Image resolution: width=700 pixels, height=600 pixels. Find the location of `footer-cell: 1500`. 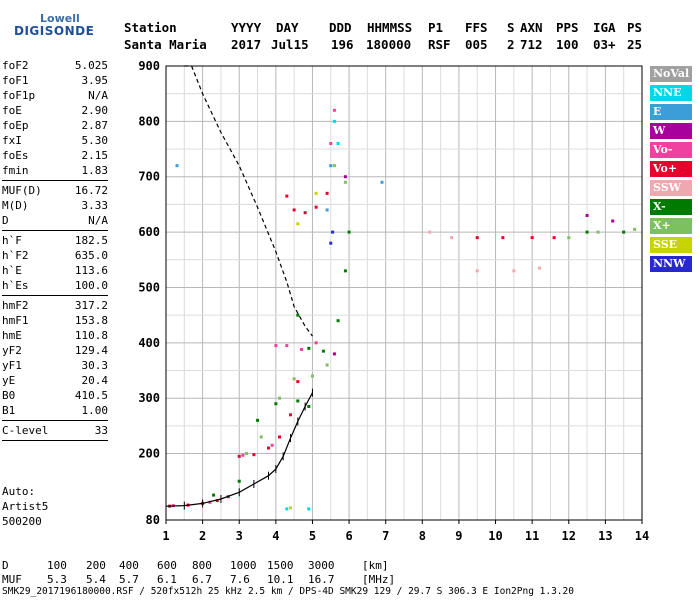

footer-cell: 1500 is located at coordinates (280, 565).